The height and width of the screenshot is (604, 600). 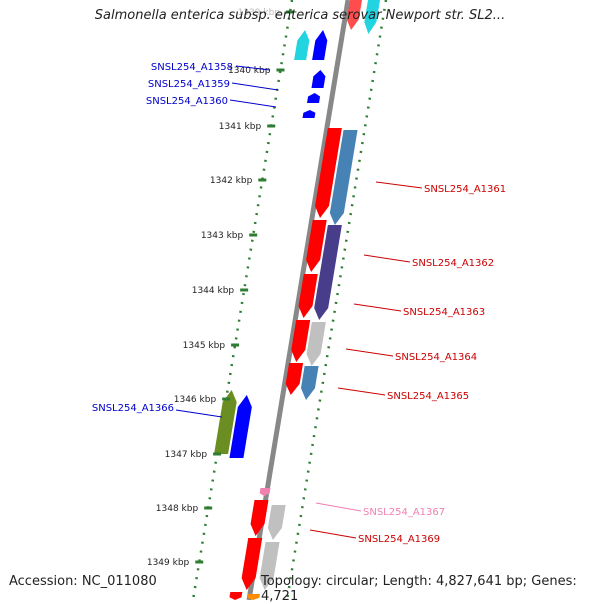 What do you see at coordinates (453, 263) in the screenshot?
I see `gene-label: SNSL254_A1362` at bounding box center [453, 263].